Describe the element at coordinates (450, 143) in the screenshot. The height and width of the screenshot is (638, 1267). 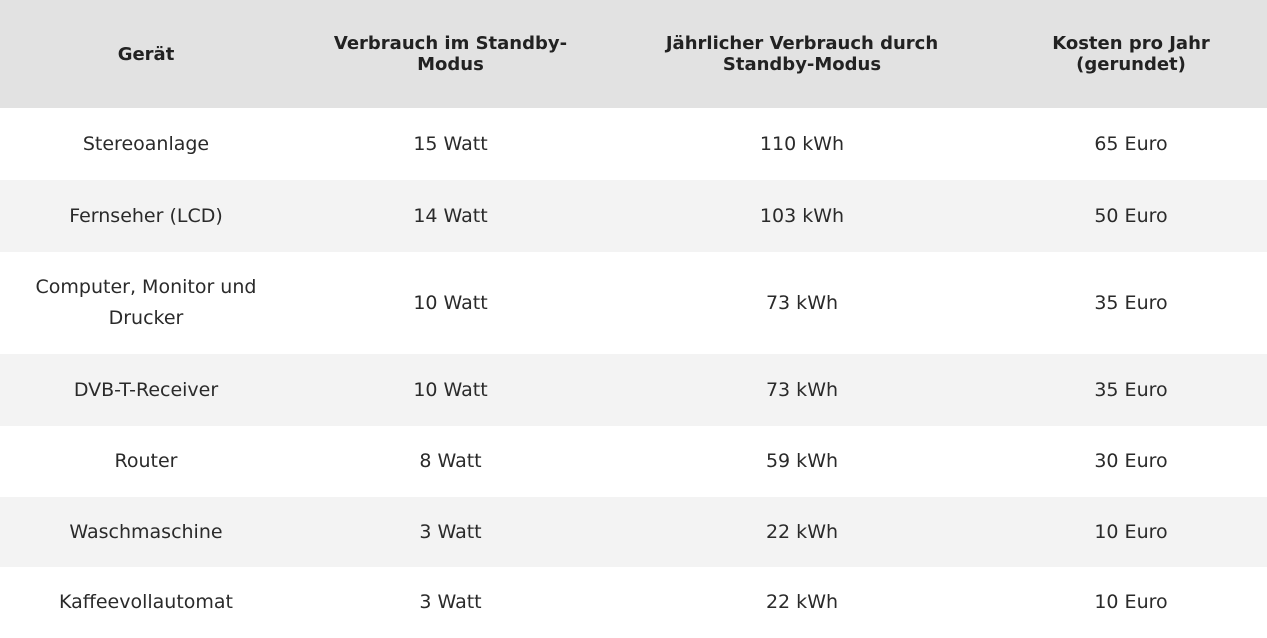
I see `cell-standby-power: 15 Watt` at that location.